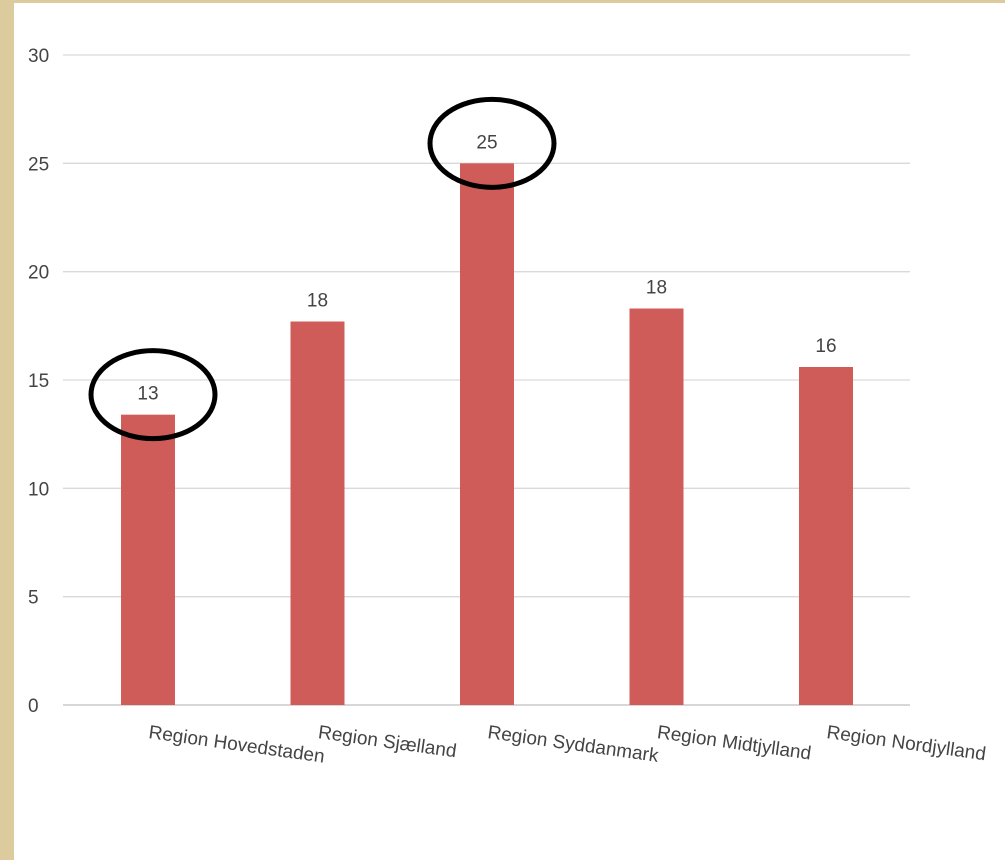 The image size is (1005, 860). Describe the element at coordinates (147, 394) in the screenshot. I see `data-label: 13` at that location.